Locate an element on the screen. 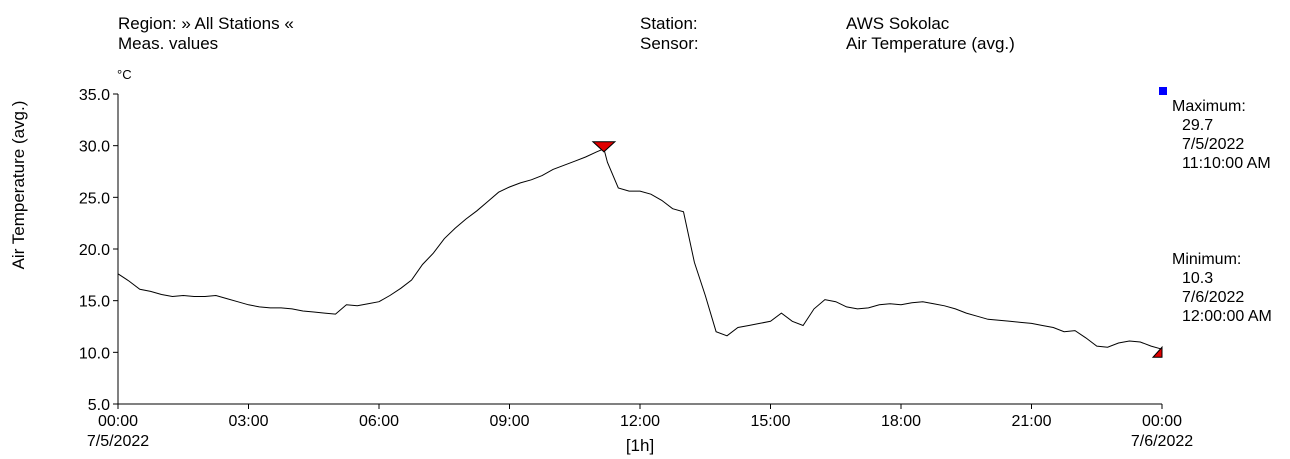  sensor-label: Sensor: is located at coordinates (669, 43).